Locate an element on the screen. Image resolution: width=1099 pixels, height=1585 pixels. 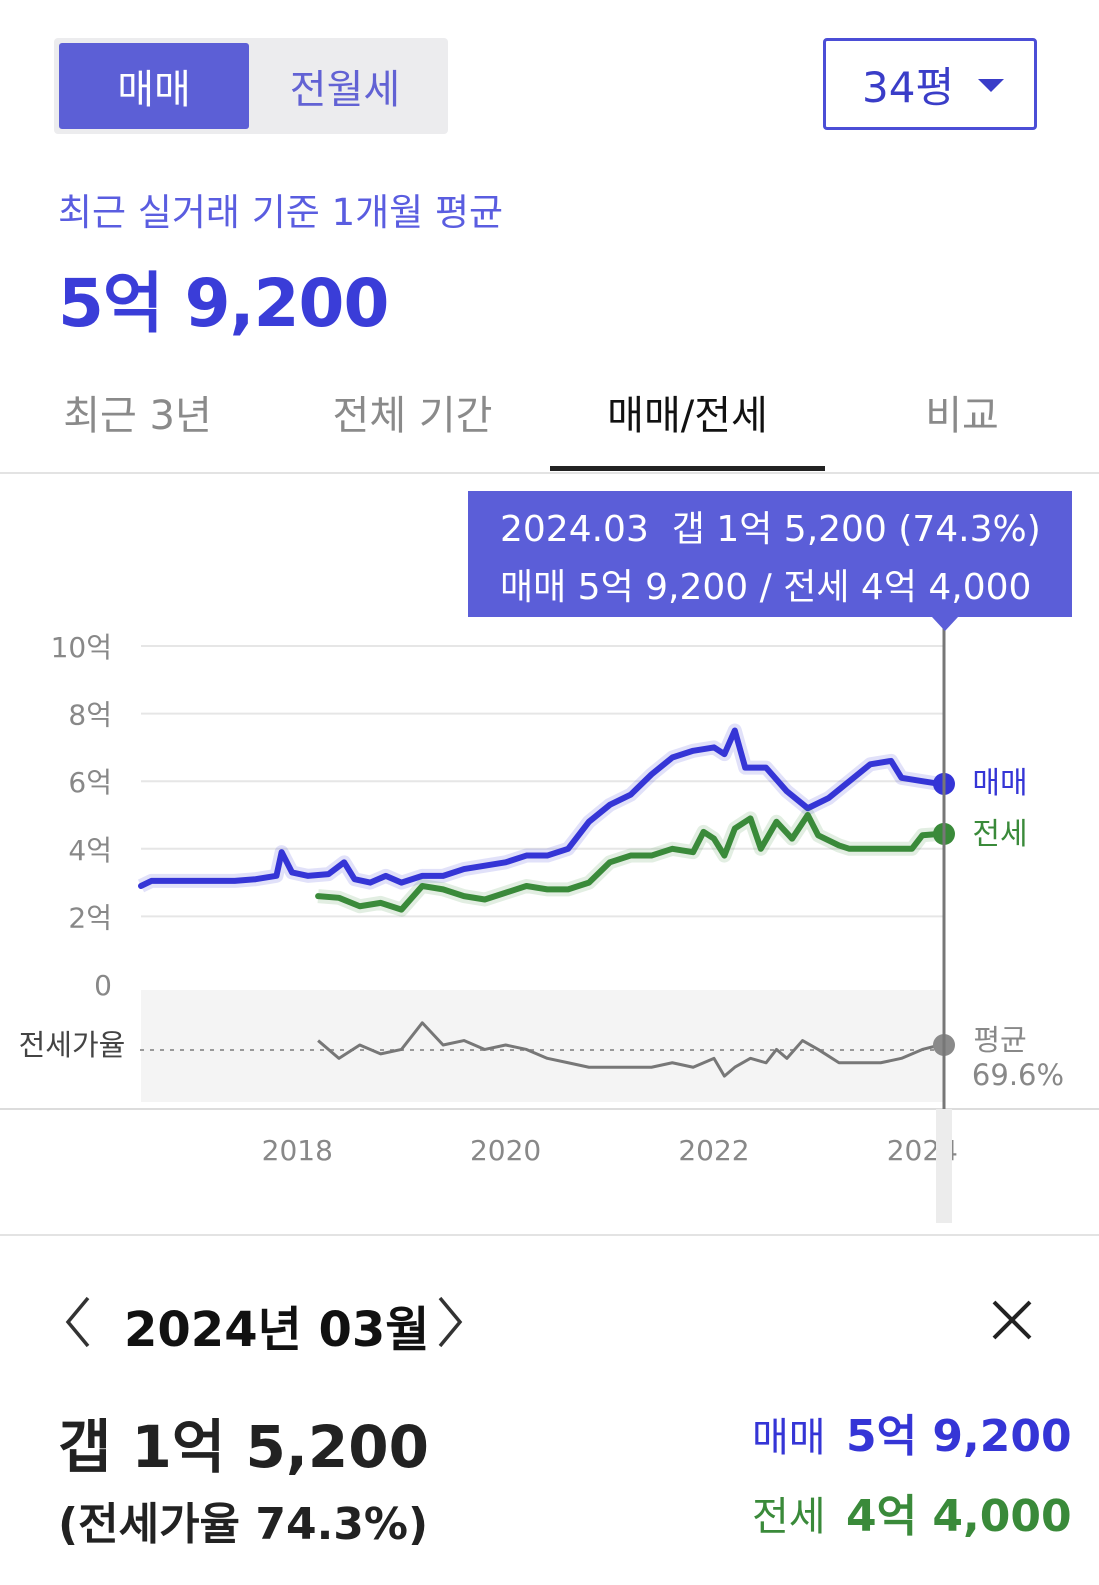
y-tick-label: 4억 is located at coordinates (90, 850).